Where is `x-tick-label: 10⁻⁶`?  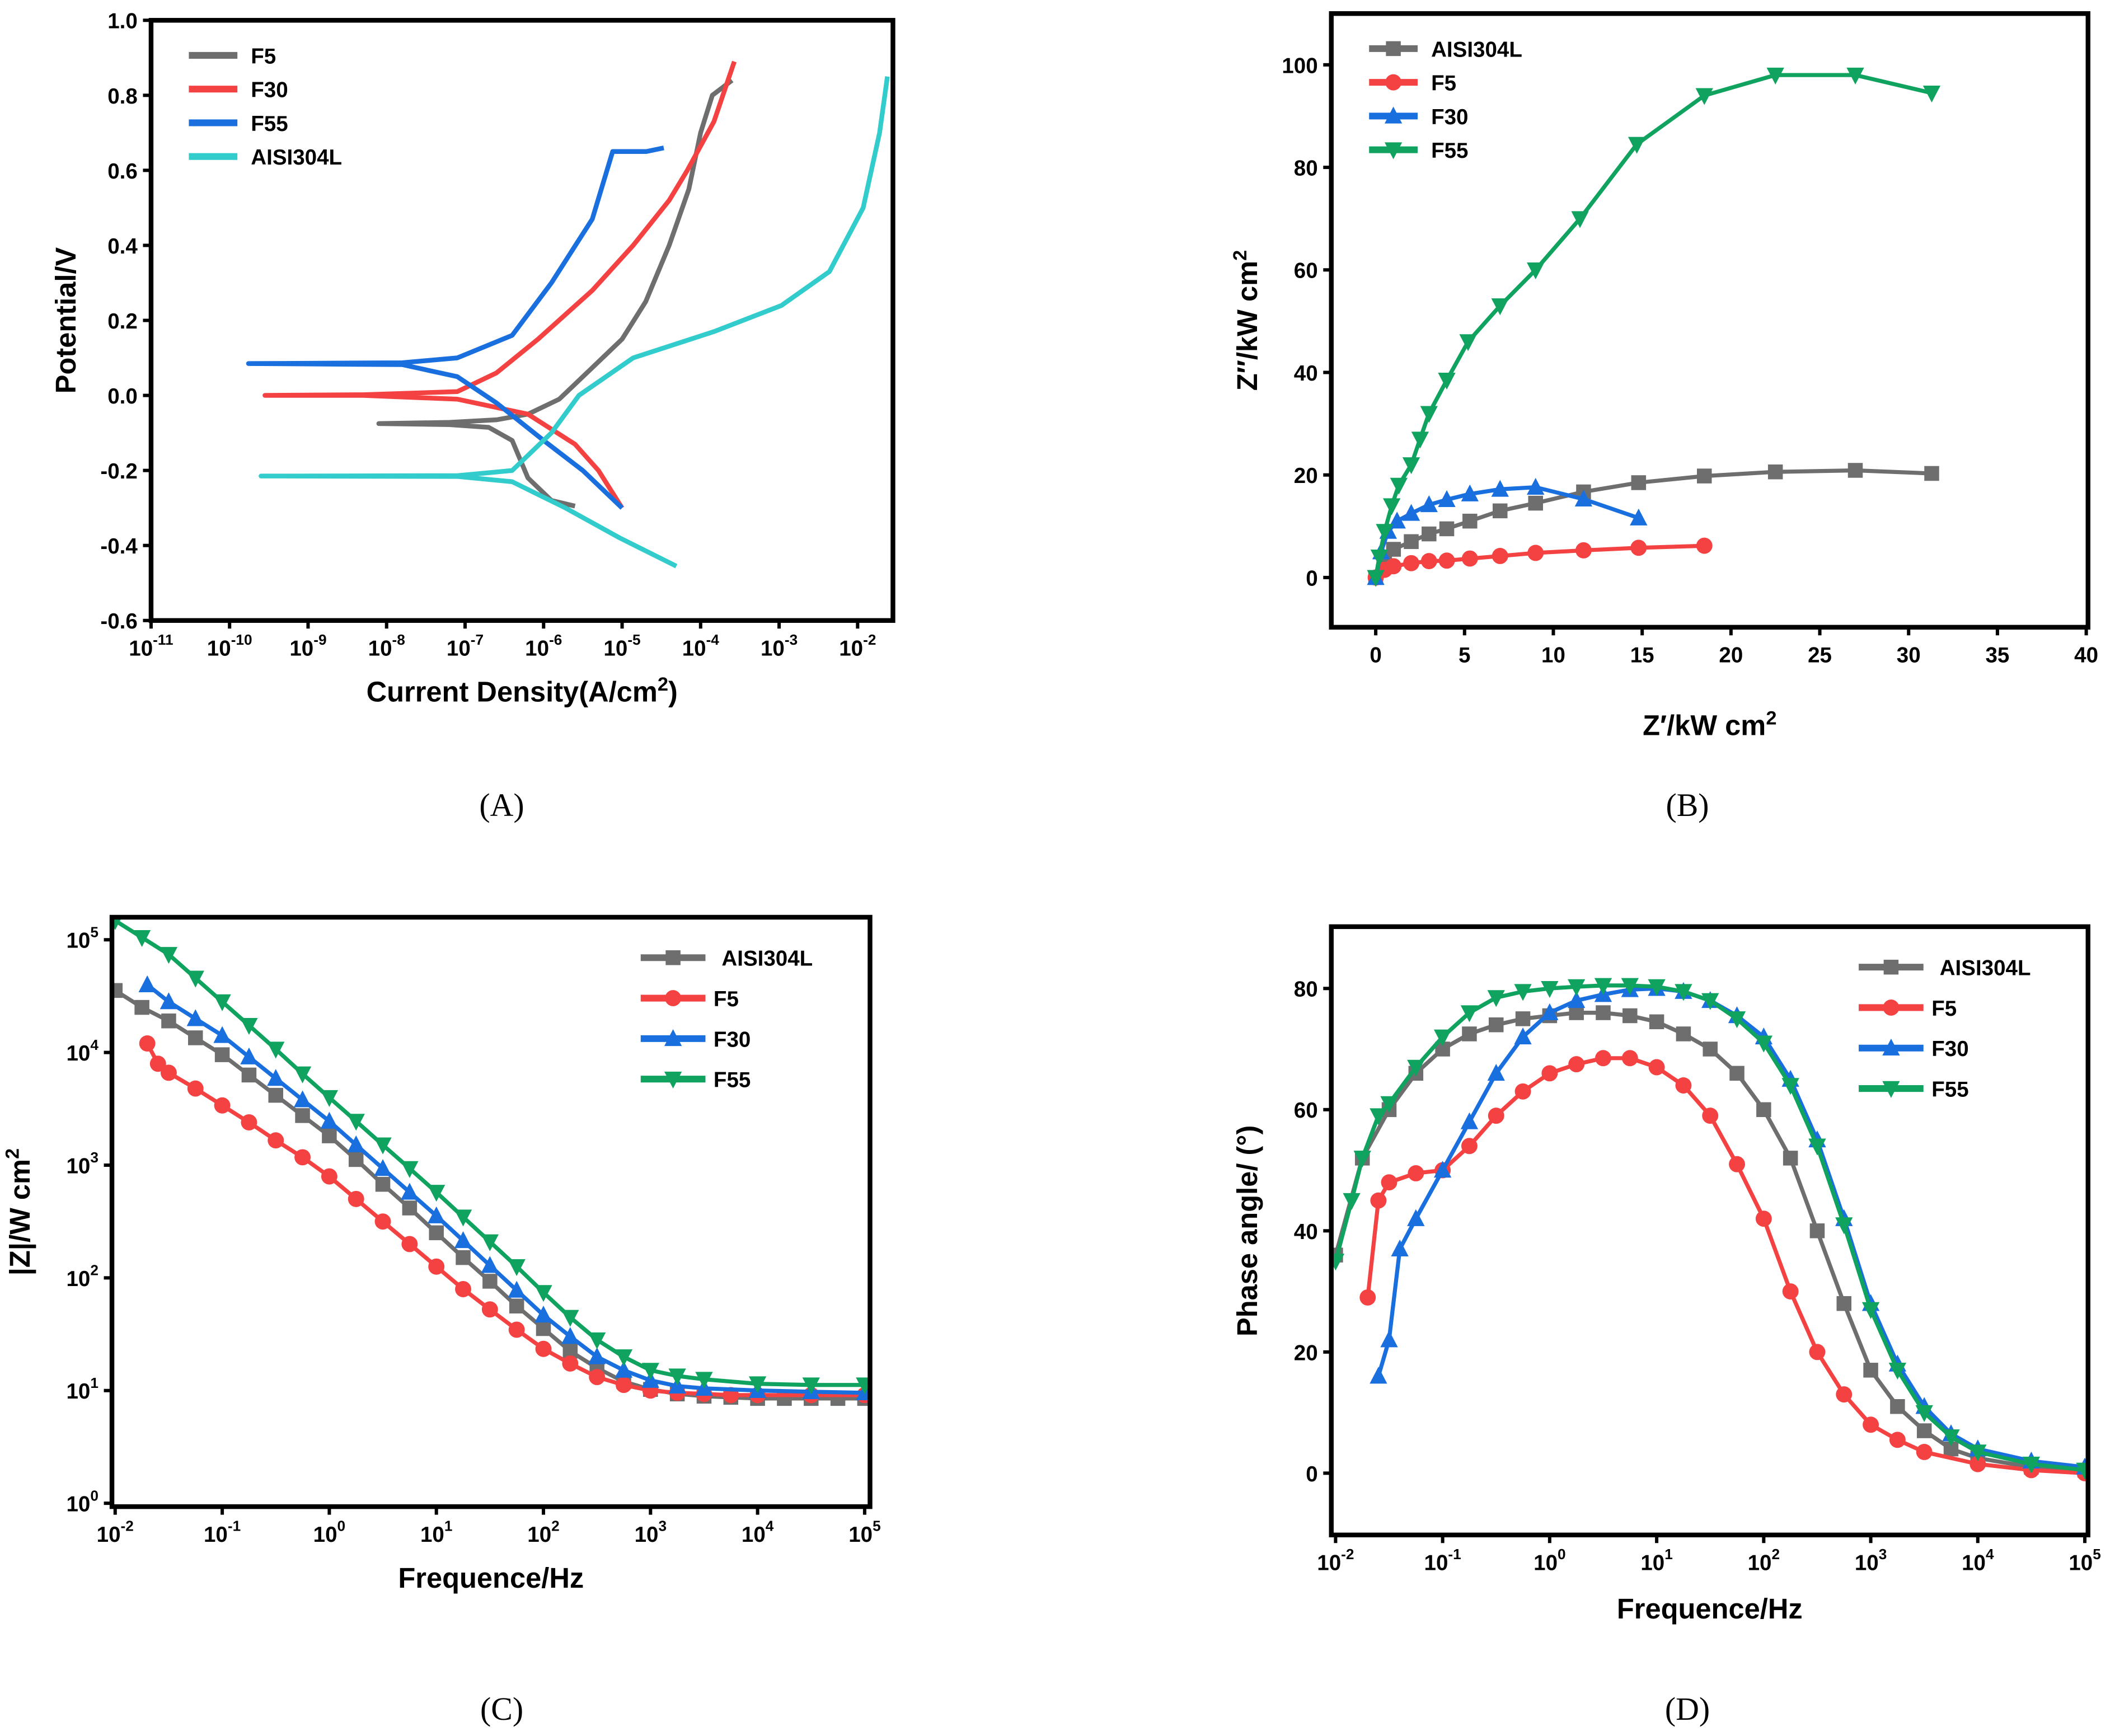
x-tick-label: 10⁻⁶ is located at coordinates (543, 645).